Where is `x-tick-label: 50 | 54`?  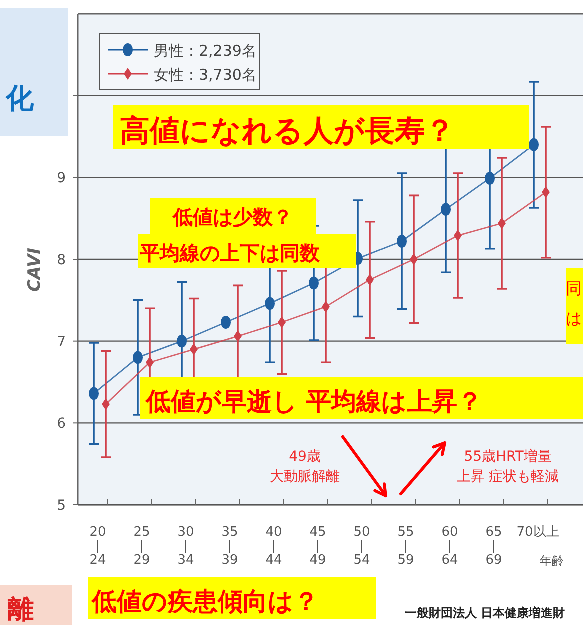 x-tick-label: 50 | 54 is located at coordinates (362, 546).